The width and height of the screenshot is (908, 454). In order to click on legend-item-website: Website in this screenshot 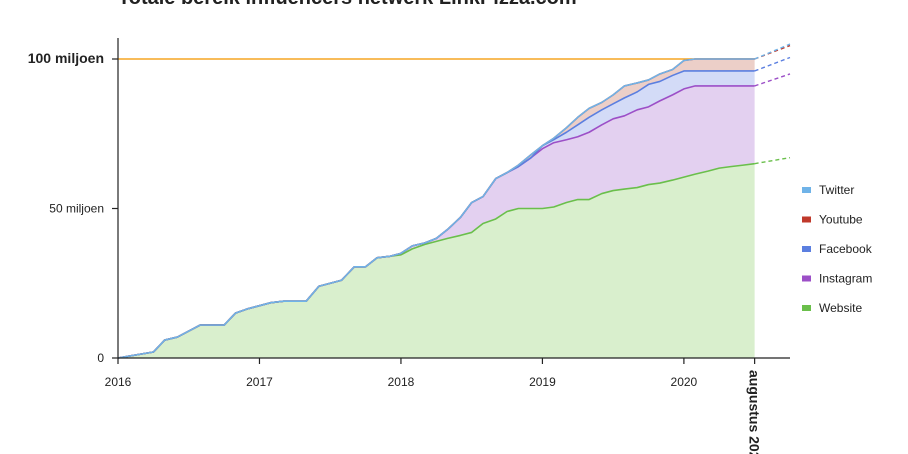, I will do `click(832, 308)`.